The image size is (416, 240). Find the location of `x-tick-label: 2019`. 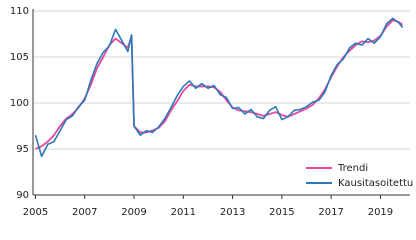

x-tick-label: 2019 is located at coordinates (380, 212).